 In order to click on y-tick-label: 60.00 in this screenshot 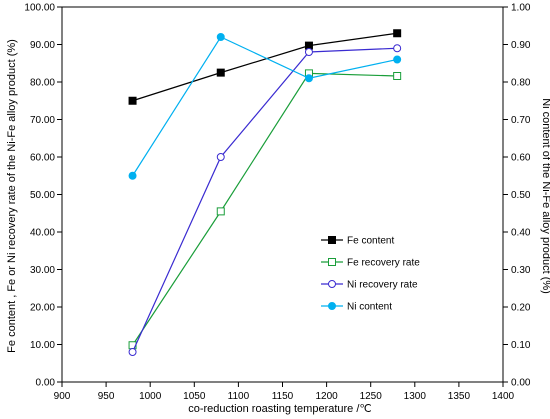, I will do `click(42, 158)`.